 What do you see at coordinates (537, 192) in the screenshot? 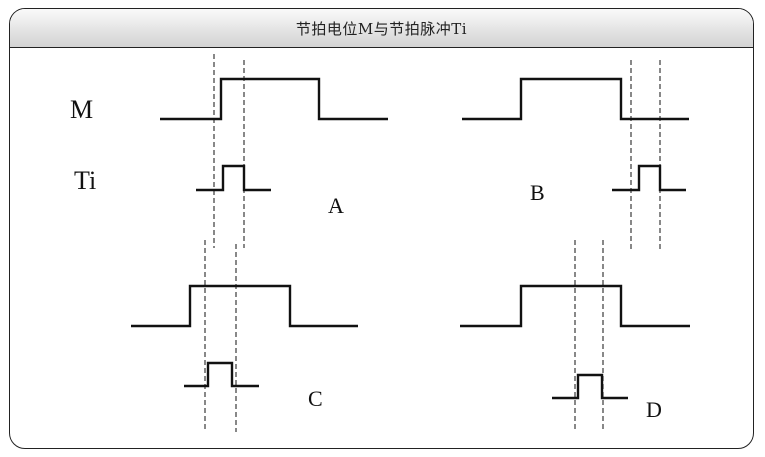
I see `case-label-b: B` at bounding box center [537, 192].